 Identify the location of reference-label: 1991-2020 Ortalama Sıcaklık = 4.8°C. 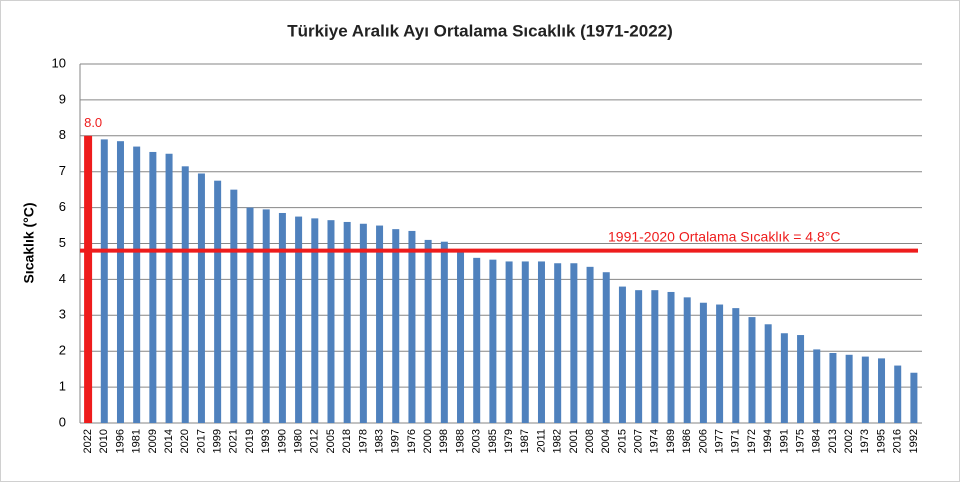
(724, 236).